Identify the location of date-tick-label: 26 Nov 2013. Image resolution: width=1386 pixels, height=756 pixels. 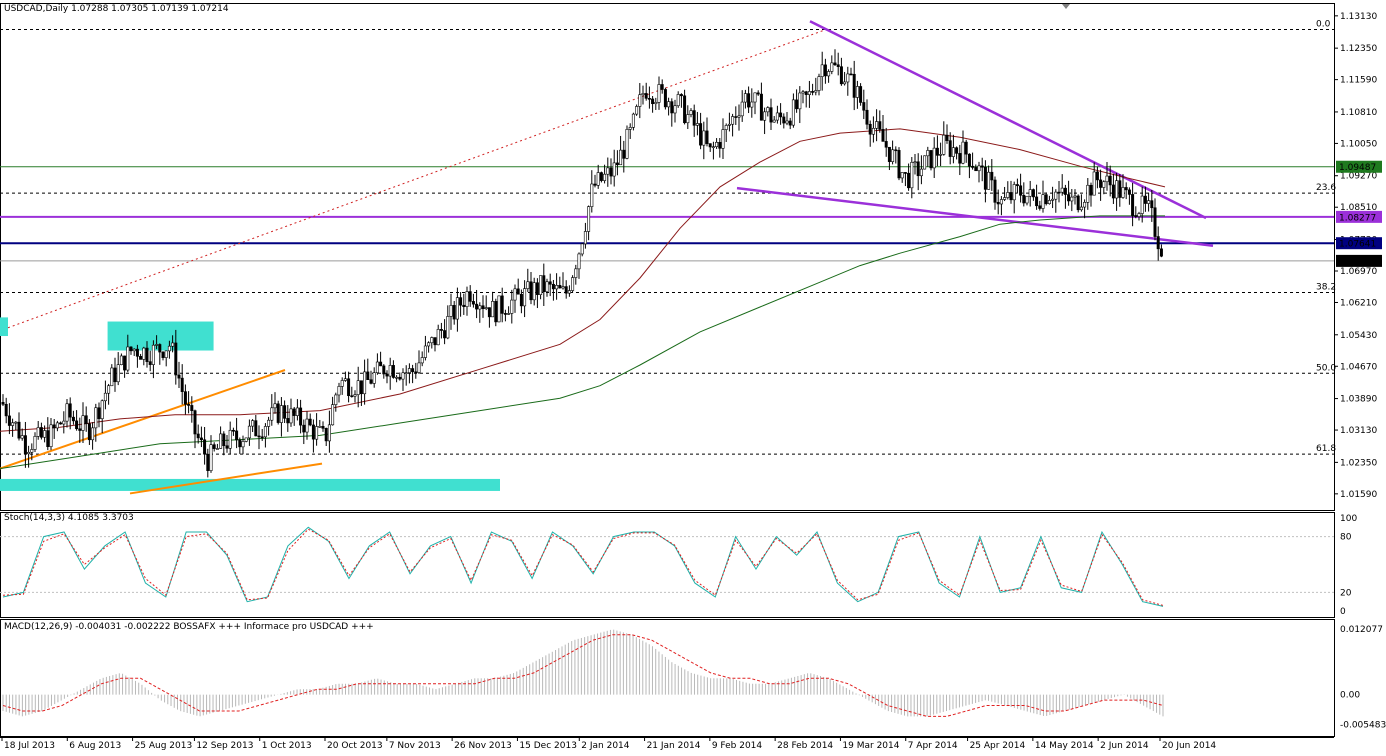
(483, 746).